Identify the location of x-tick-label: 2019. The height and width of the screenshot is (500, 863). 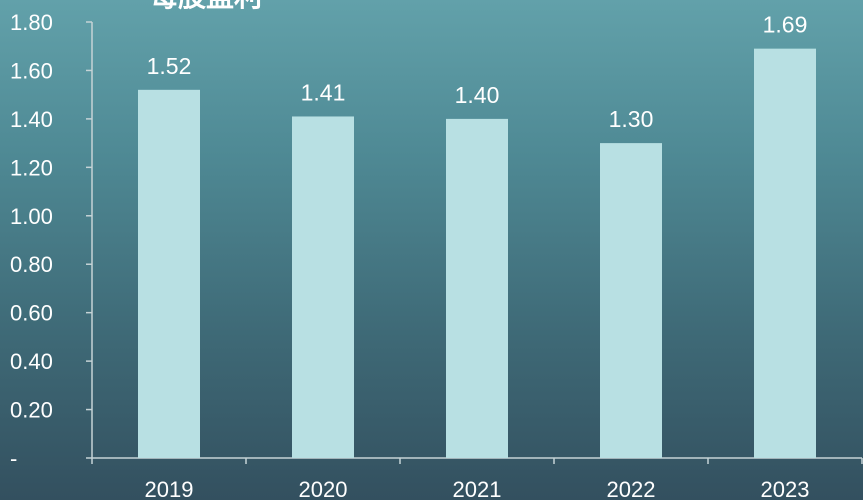
(169, 488).